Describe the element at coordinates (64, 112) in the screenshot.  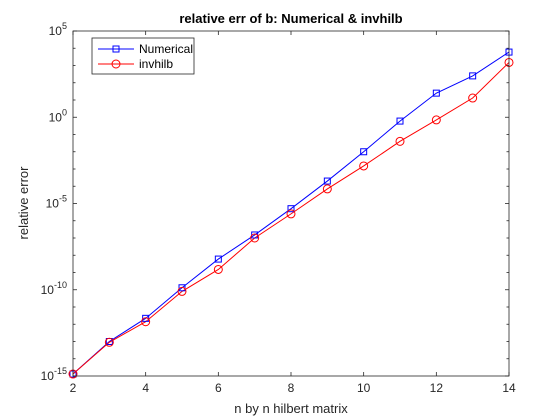
I see `y-tick-label-exponent: 0` at that location.